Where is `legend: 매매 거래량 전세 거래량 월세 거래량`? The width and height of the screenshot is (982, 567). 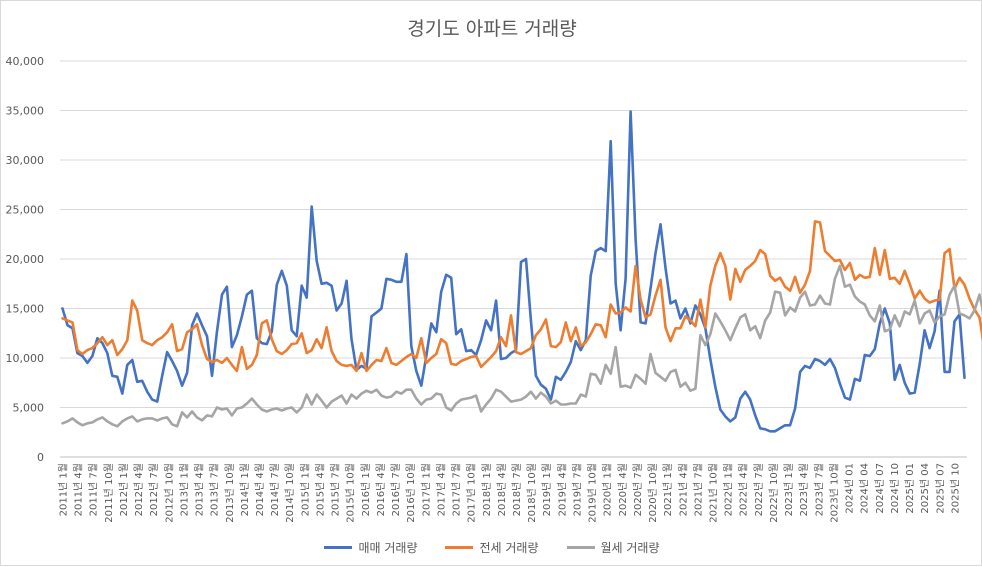
legend: 매매 거래량 전세 거래량 월세 거래량 is located at coordinates (491, 547).